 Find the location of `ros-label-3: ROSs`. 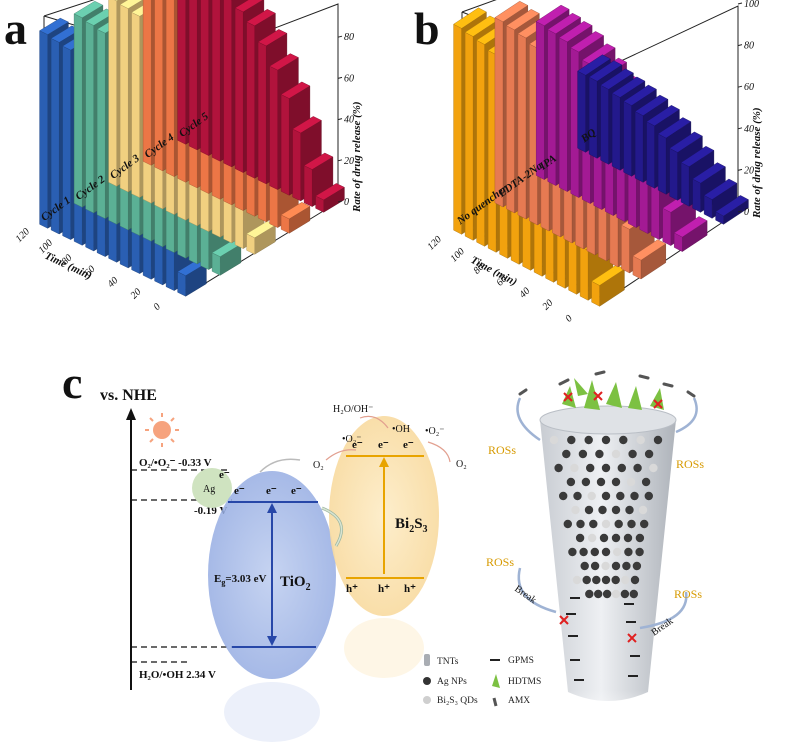

ros-label-3: ROSs is located at coordinates (500, 562).